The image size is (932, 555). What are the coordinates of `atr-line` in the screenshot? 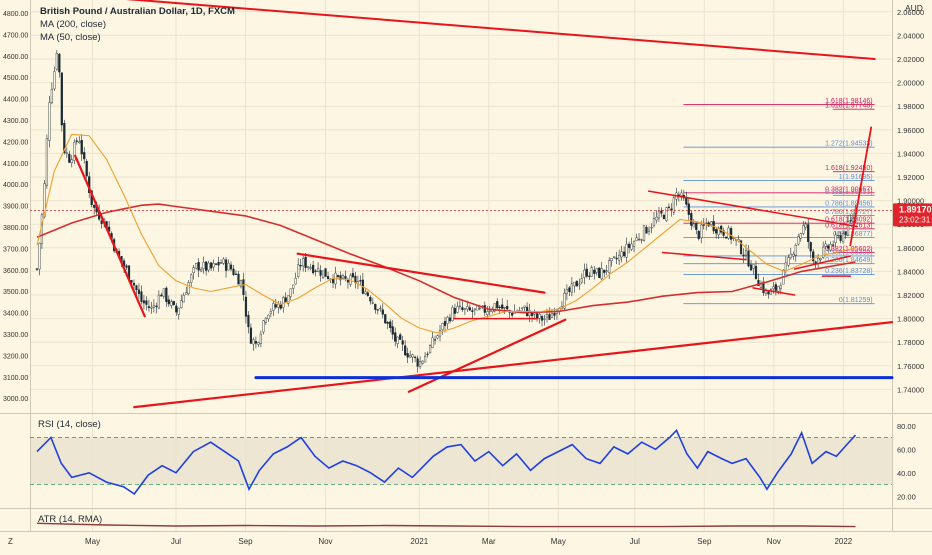 It's located at (446, 525).